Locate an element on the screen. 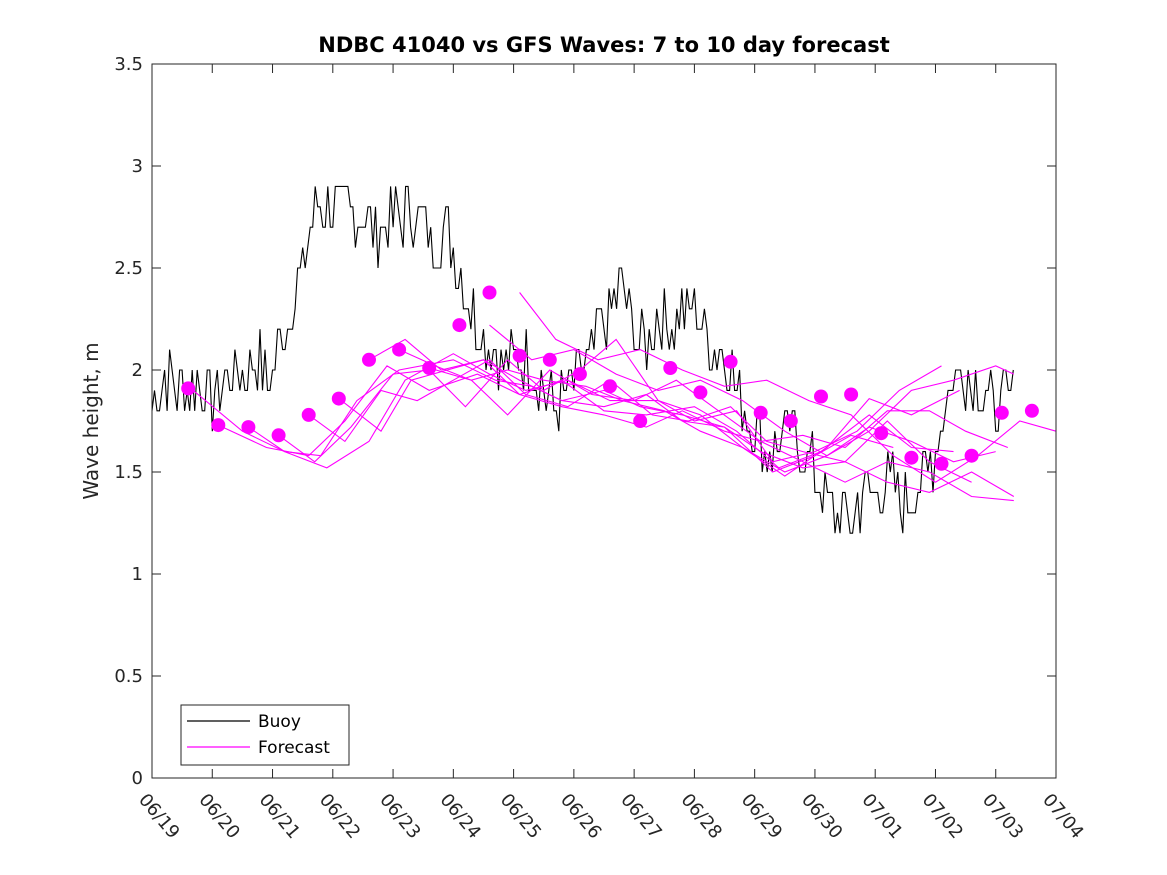 This screenshot has width=1167, height=875. legend-box is located at coordinates (265, 735).